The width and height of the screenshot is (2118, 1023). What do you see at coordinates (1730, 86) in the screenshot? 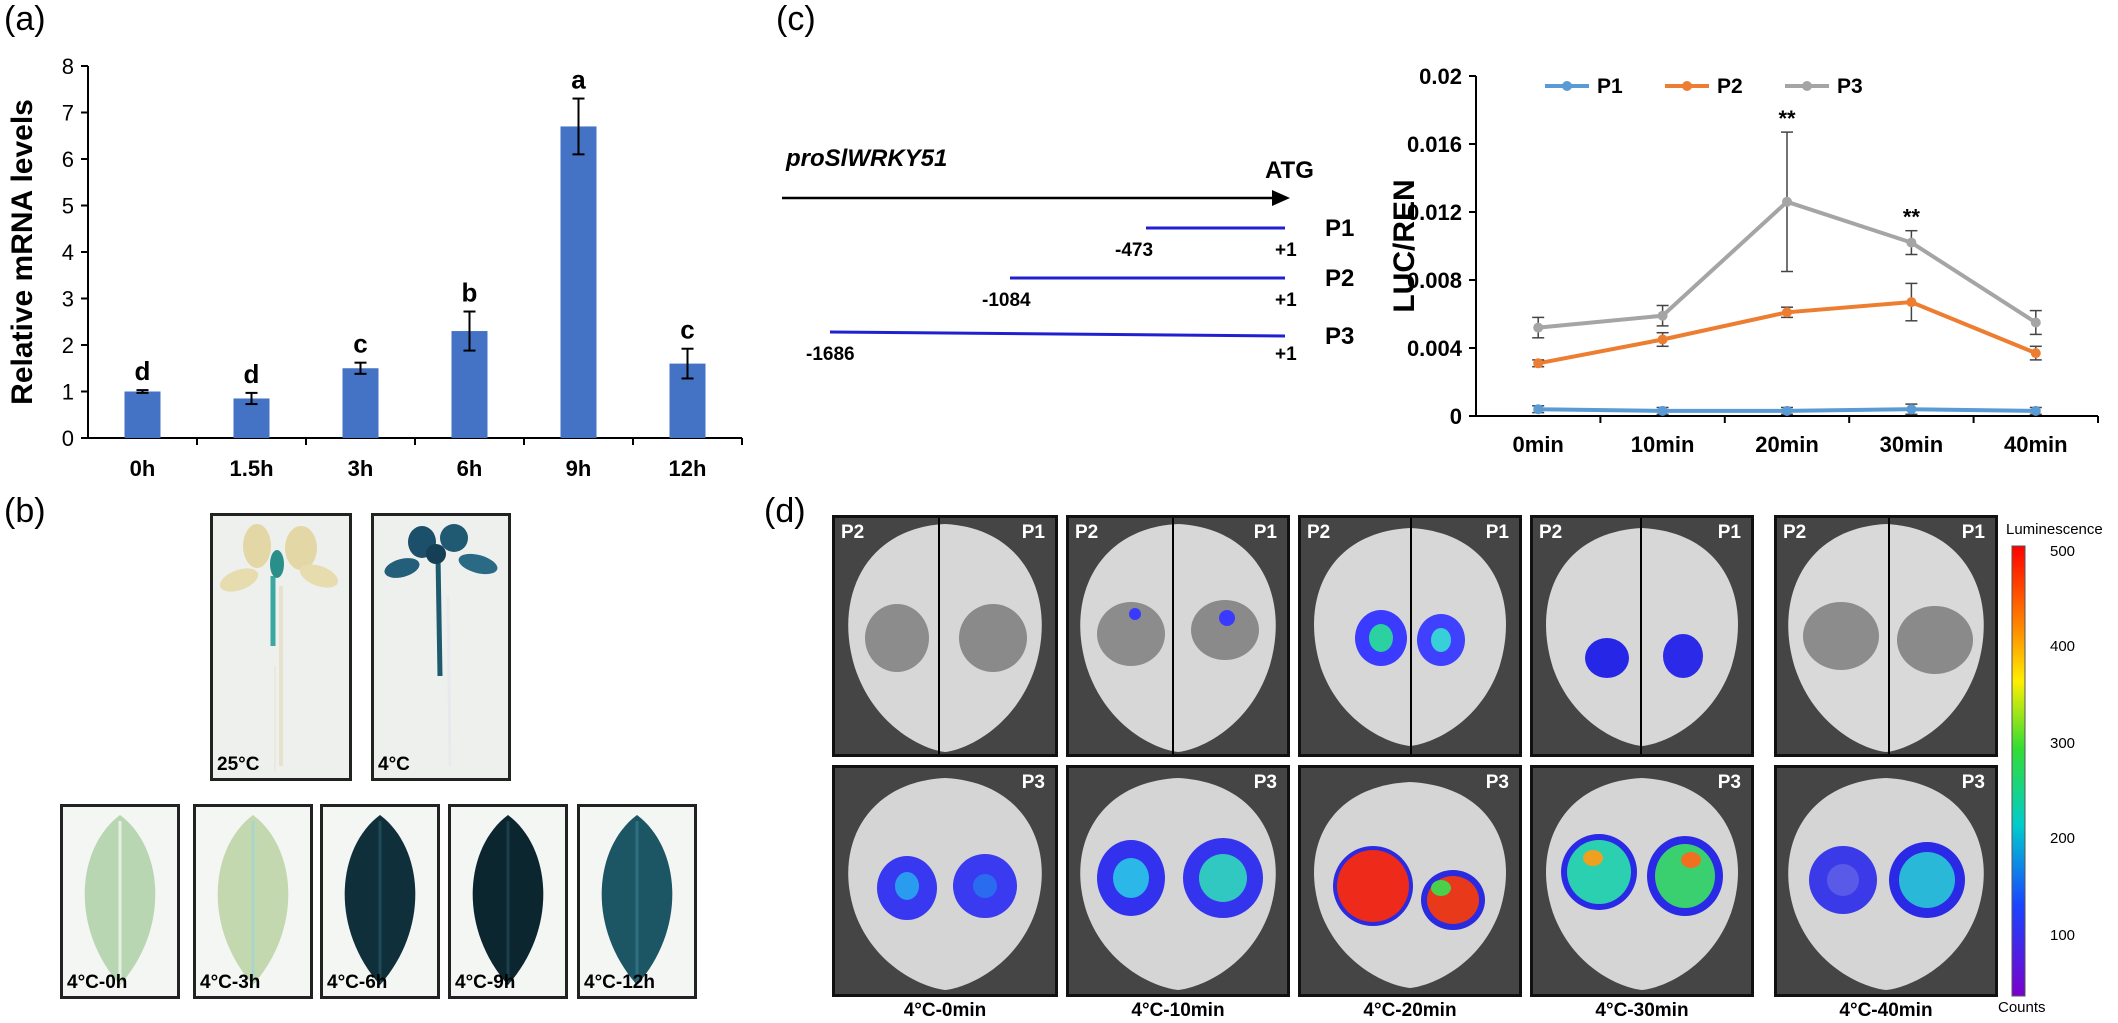
I see `legend-label: P2` at bounding box center [1730, 86].